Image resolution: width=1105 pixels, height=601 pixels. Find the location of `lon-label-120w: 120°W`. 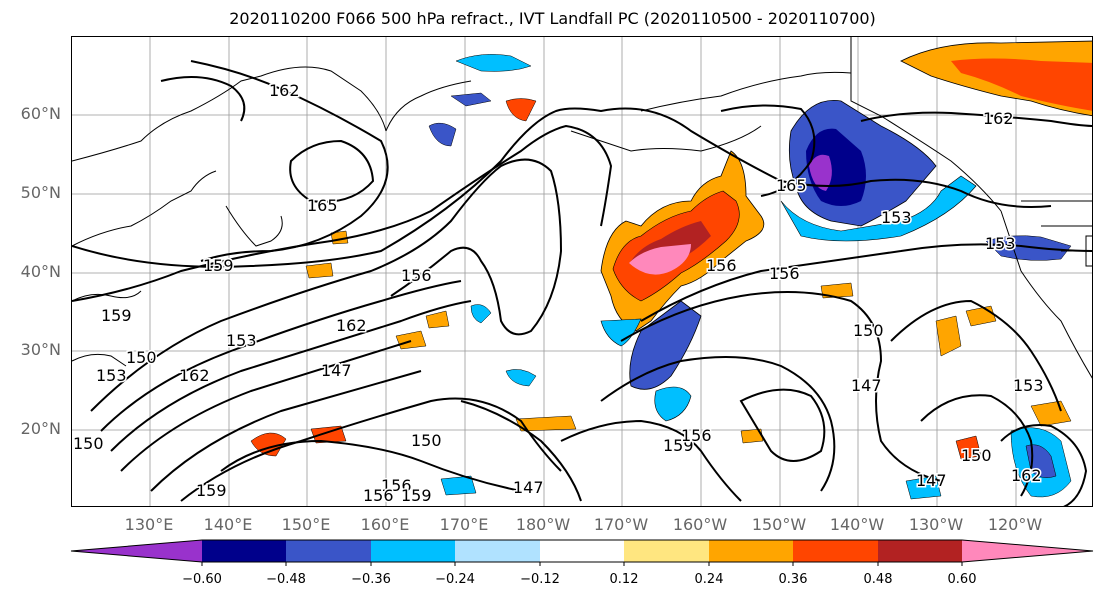

lon-label-120w: 120°W is located at coordinates (1015, 524).